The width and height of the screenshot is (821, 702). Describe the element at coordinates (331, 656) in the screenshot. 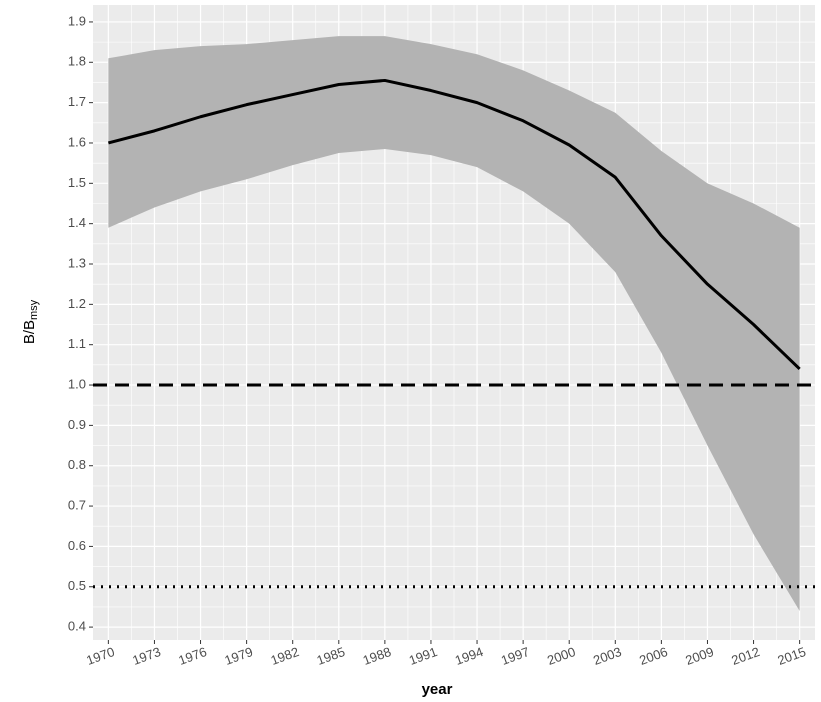

I see `x-tick-label: 1985` at that location.